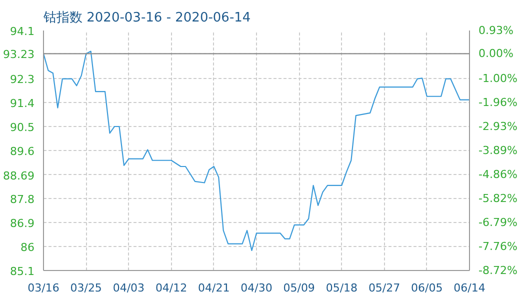 The height and width of the screenshot is (300, 520). What do you see at coordinates (427, 288) in the screenshot?
I see `x-tick-label: 06/05` at bounding box center [427, 288].